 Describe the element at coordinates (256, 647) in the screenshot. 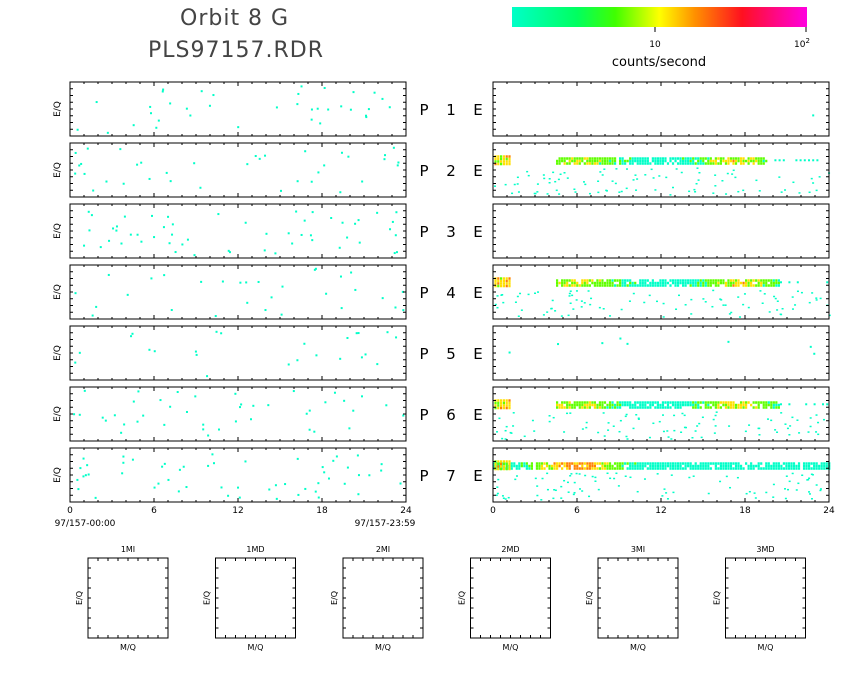

I see `mass-panel-xlabel: M/Q` at that location.